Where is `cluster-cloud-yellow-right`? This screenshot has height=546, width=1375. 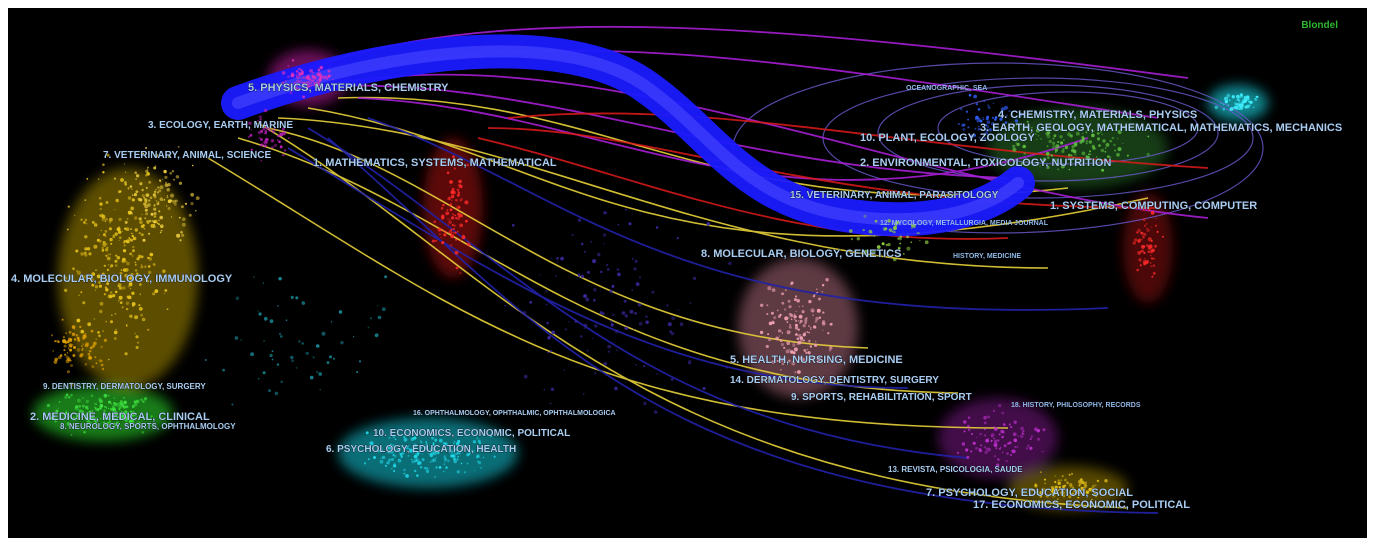 cluster-cloud-yellow-right is located at coordinates (1068, 488).